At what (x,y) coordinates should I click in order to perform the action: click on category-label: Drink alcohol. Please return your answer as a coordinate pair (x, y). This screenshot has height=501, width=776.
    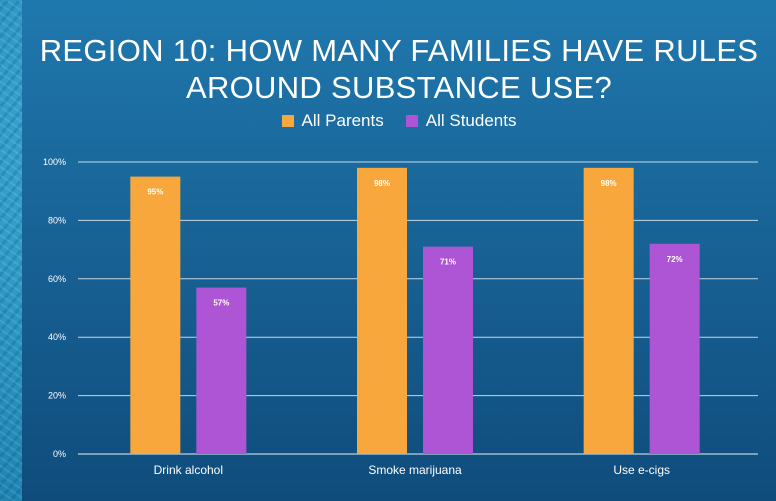
    Looking at the image, I should click on (188, 470).